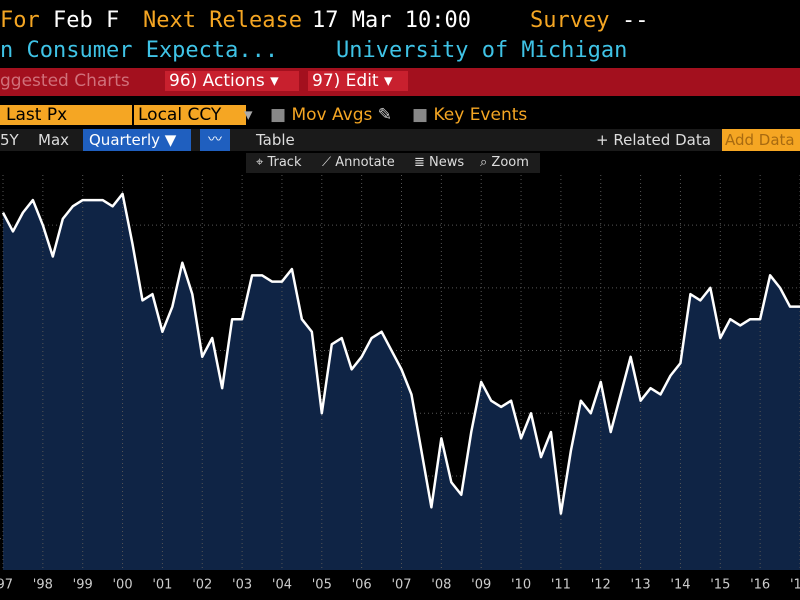  What do you see at coordinates (43, 585) in the screenshot?
I see `x-tick-label: '98` at bounding box center [43, 585].